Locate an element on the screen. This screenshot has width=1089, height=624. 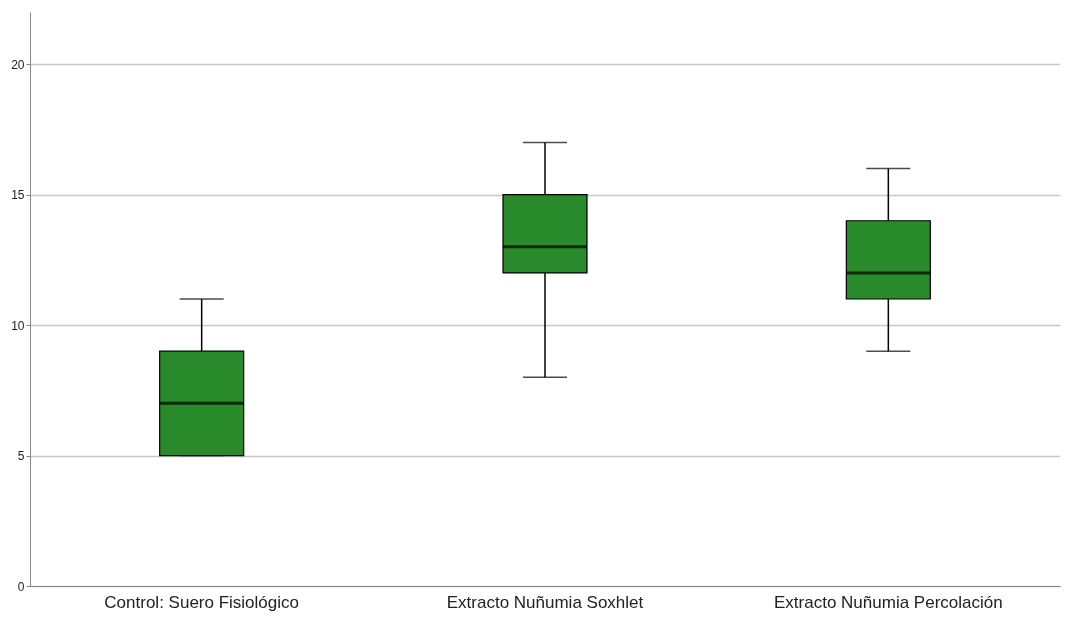
y-tick-label: 10 is located at coordinates (18, 325).